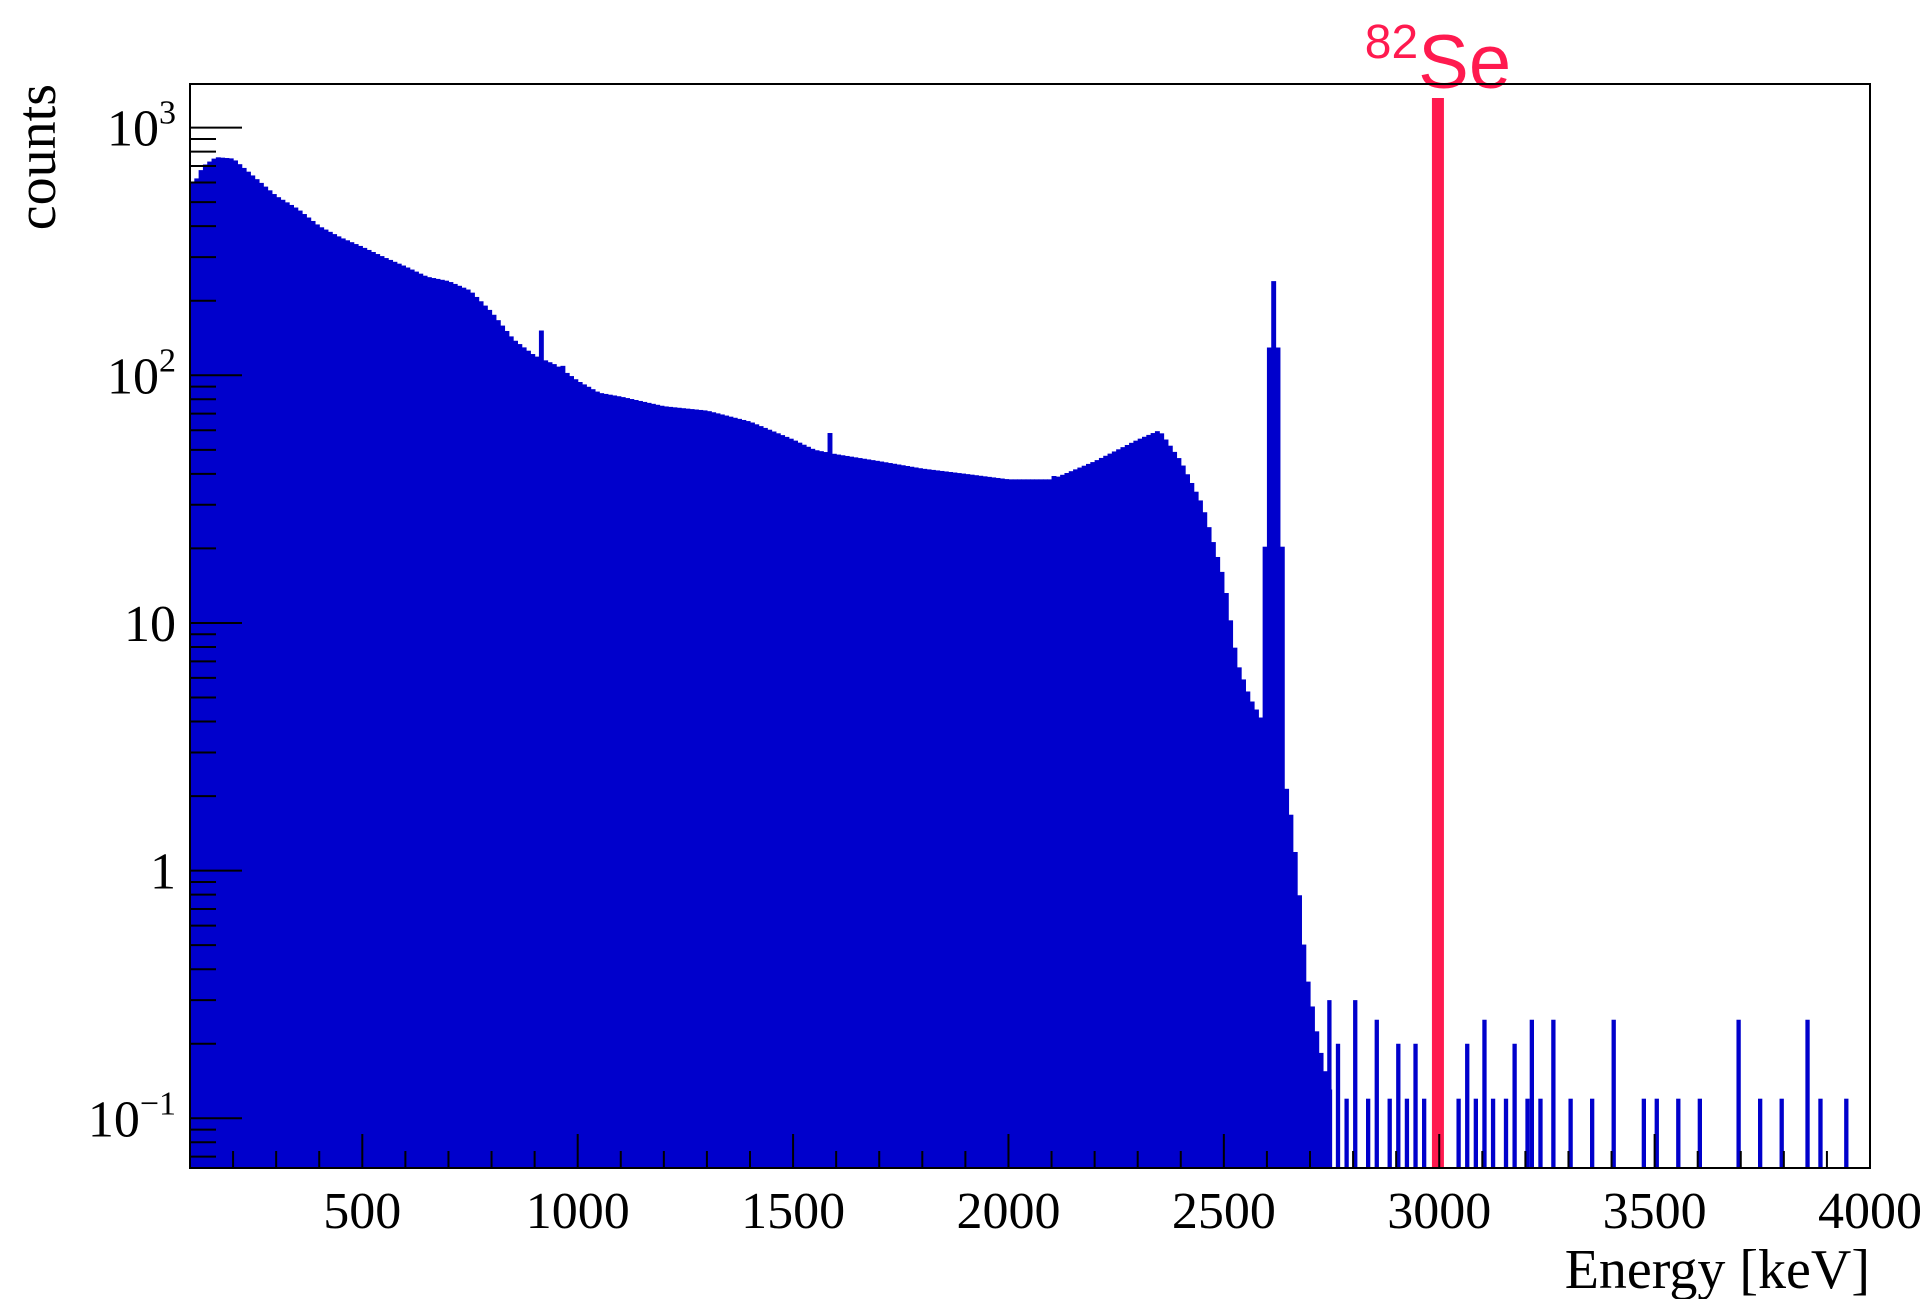 Image resolution: width=1930 pixels, height=1299 pixels. I want to click on q-value-marker: 82Se, so click(1438, 592).